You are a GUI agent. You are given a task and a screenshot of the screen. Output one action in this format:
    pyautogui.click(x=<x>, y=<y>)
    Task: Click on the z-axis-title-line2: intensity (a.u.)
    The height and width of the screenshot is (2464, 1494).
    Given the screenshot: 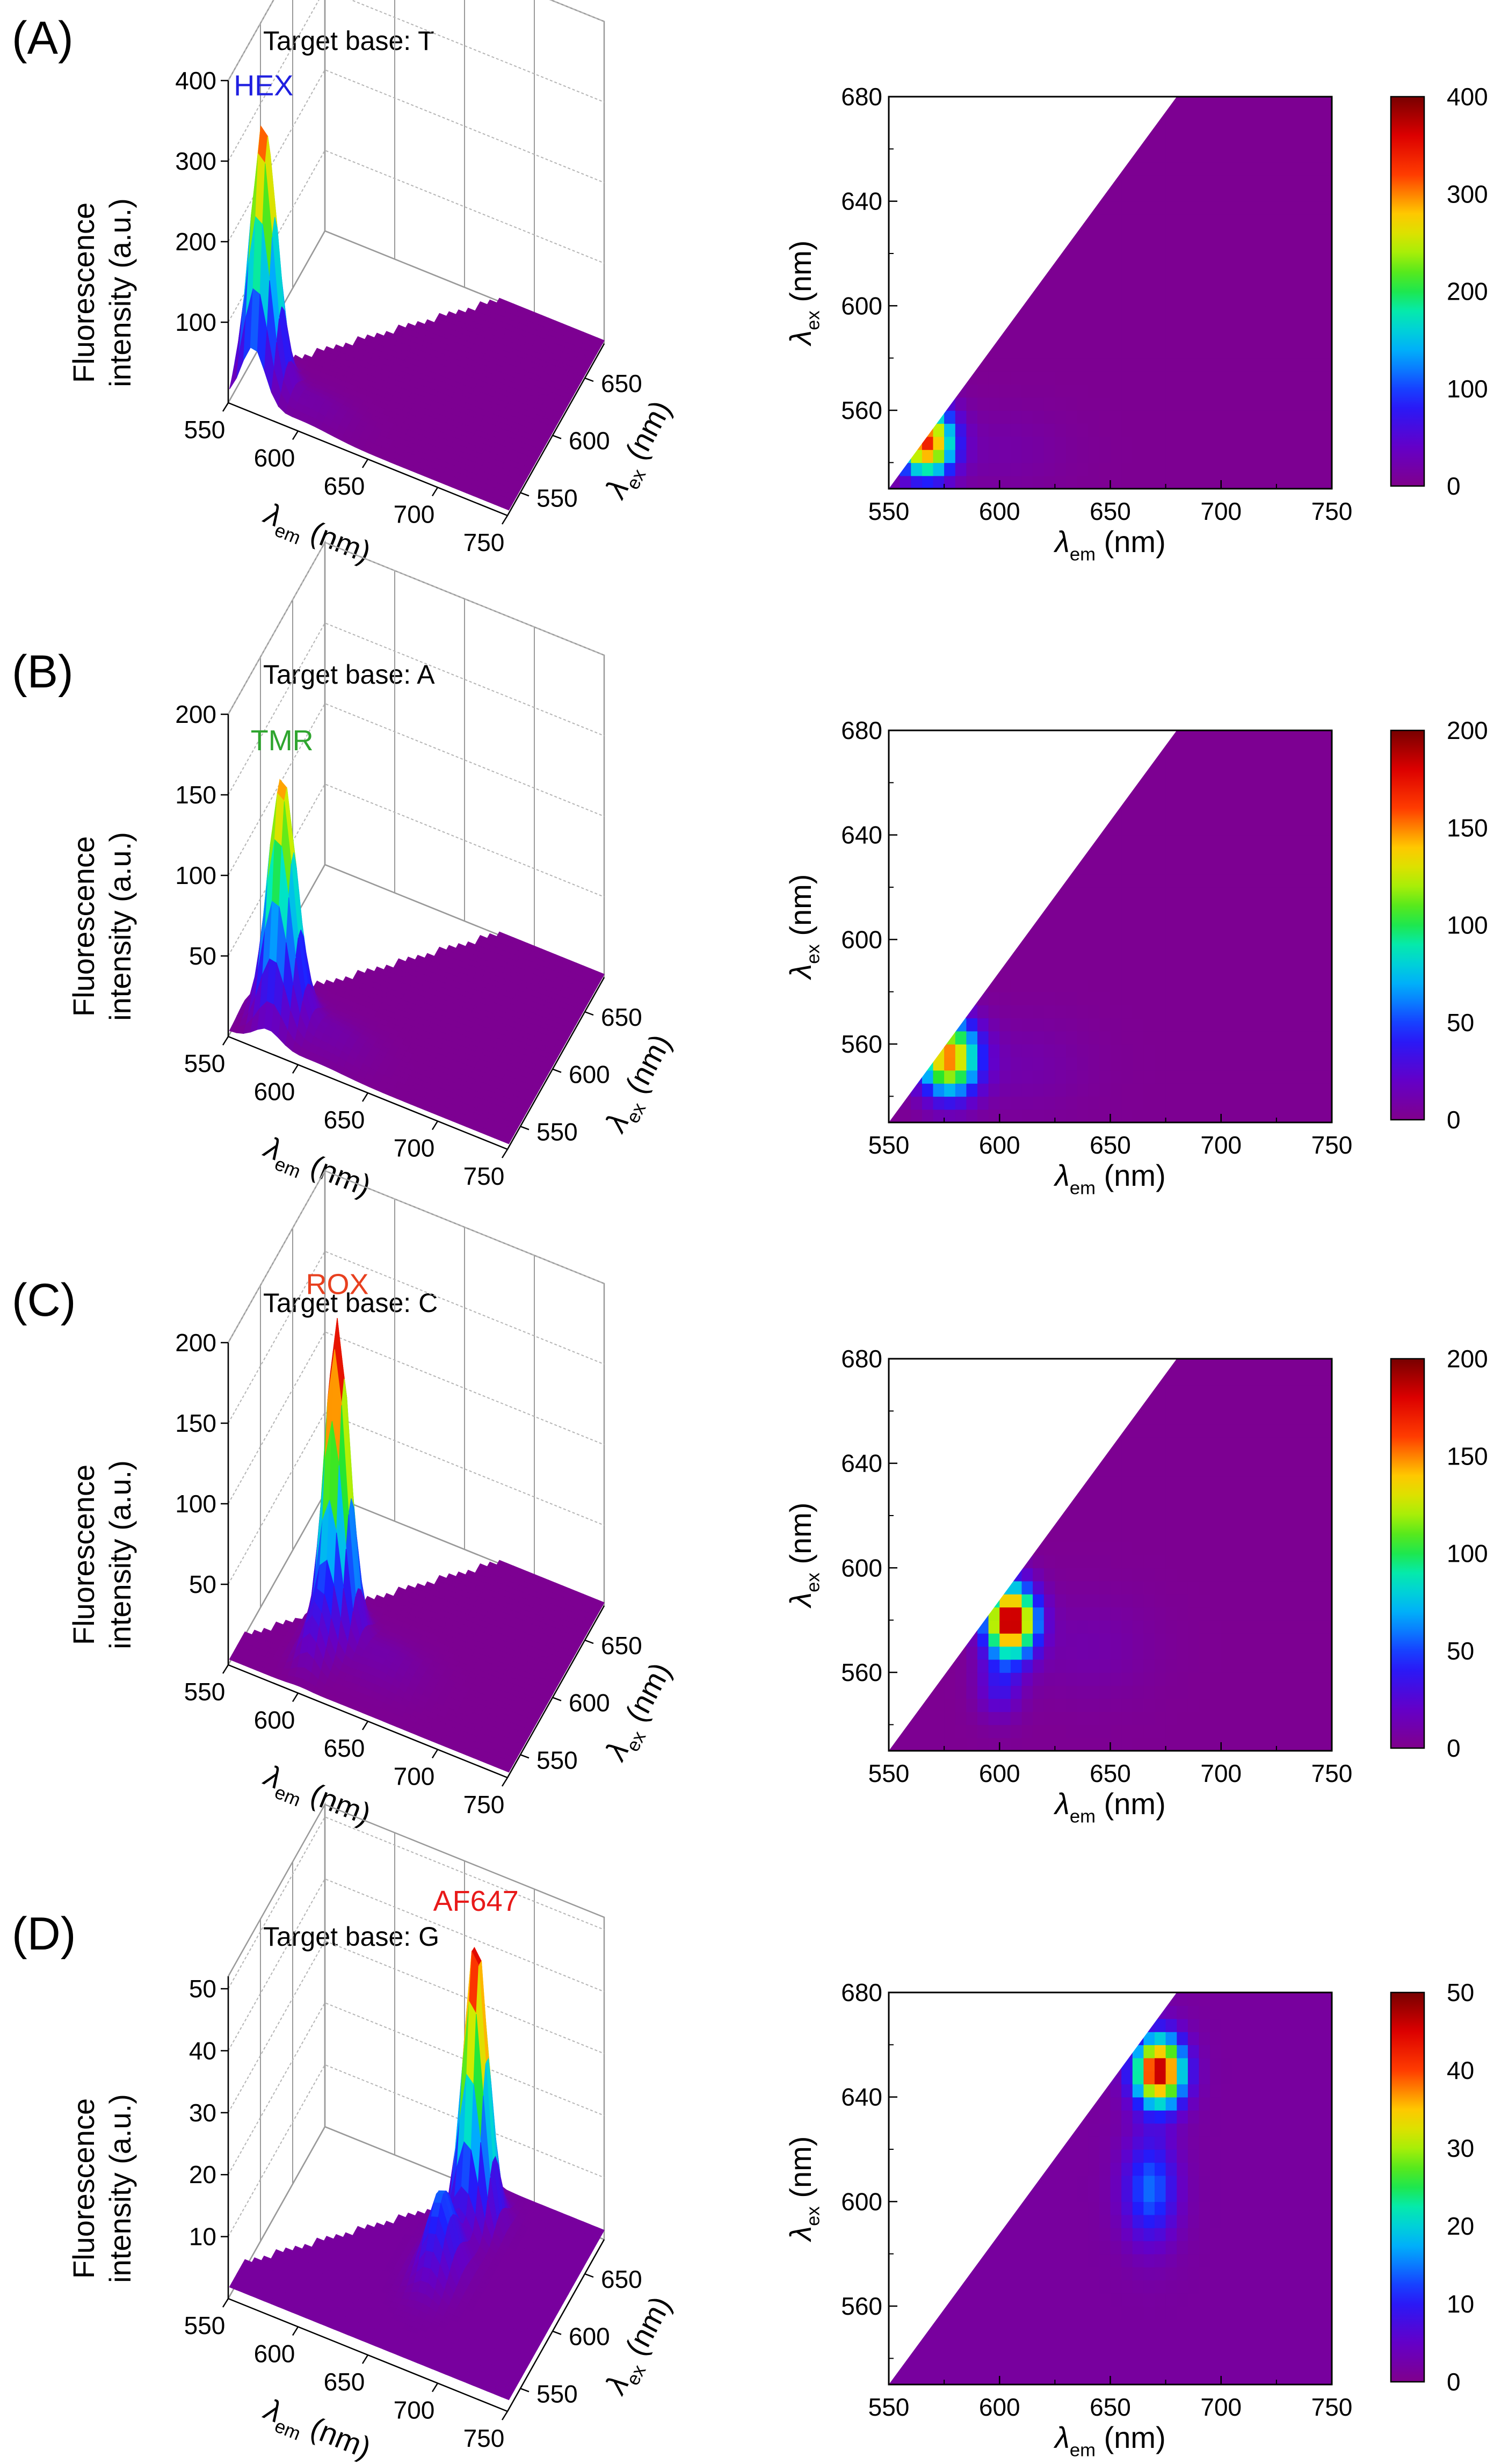 What is the action you would take?
    pyautogui.click(x=120, y=926)
    